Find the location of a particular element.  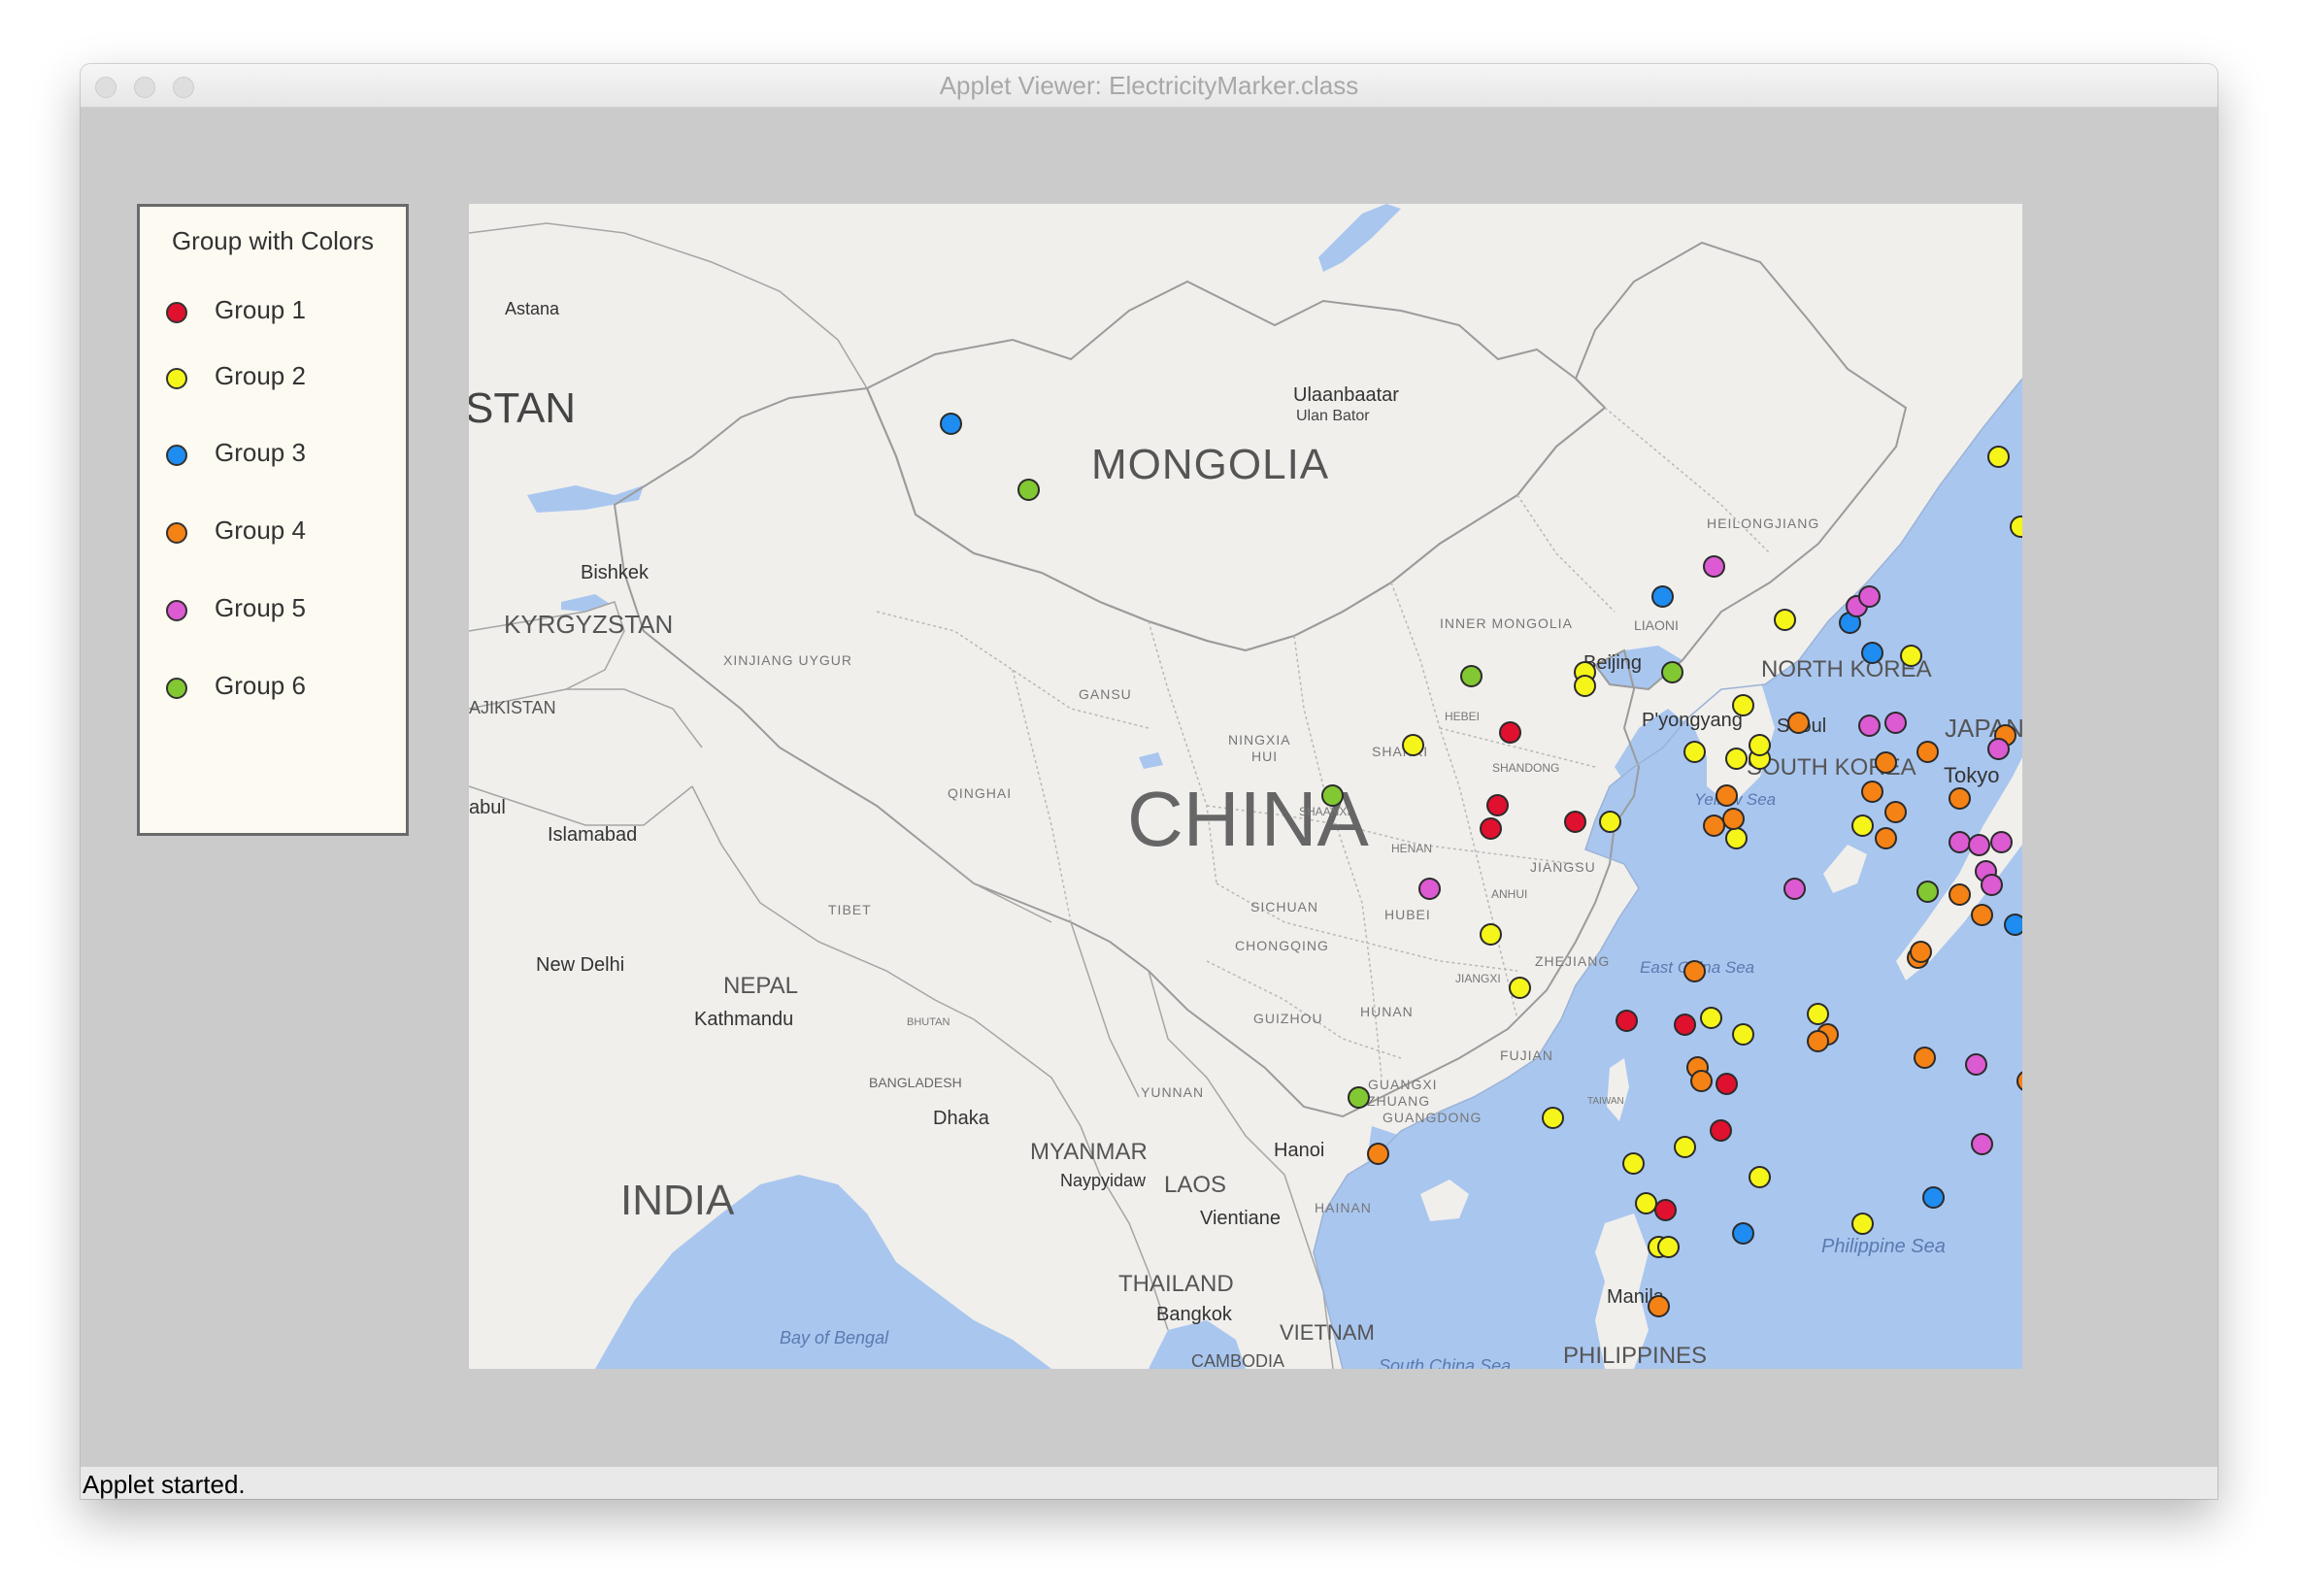

legend-label: Group 4 is located at coordinates (260, 530).